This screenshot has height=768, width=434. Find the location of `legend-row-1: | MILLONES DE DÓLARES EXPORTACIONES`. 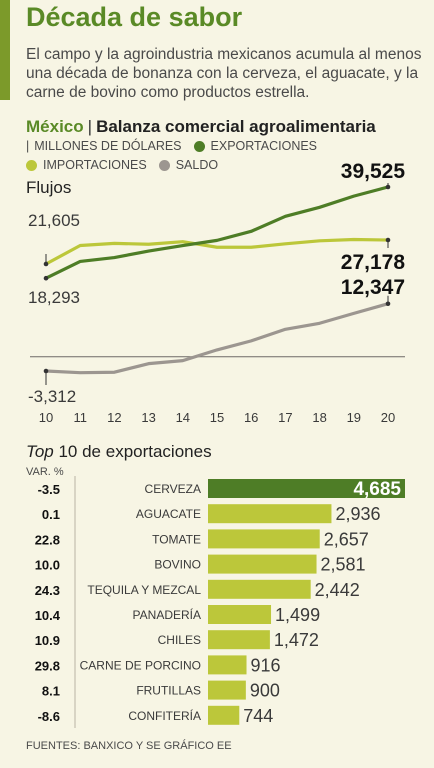

legend-row-1: | MILLONES DE DÓLARES EXPORTACIONES is located at coordinates (177, 146).